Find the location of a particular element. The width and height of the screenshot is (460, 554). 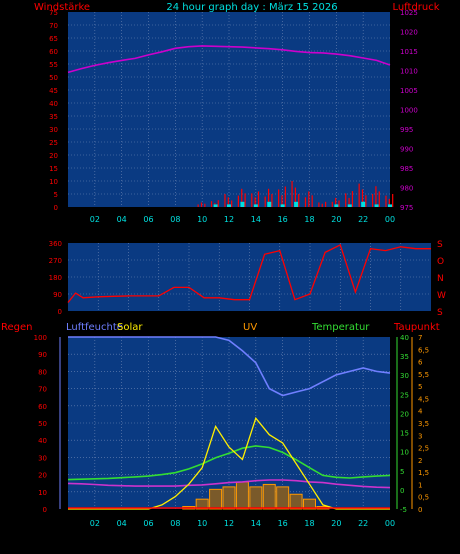

x-tick-label: 12 is located at coordinates (229, 523).